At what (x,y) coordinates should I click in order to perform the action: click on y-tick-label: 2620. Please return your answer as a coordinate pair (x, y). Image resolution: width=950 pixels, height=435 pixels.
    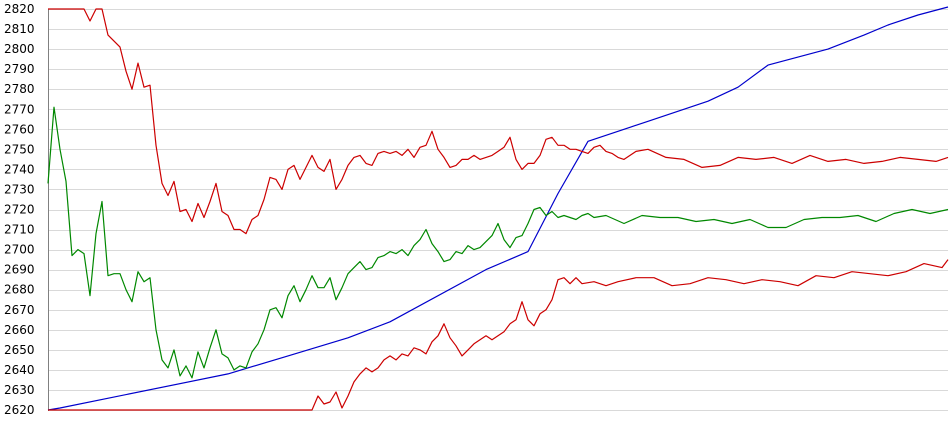
    Looking at the image, I should click on (19, 410).